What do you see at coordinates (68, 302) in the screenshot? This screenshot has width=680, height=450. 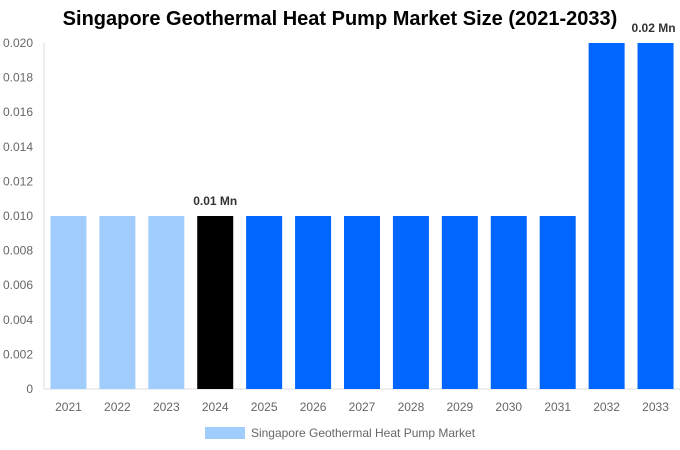 I see `bar-2021` at bounding box center [68, 302].